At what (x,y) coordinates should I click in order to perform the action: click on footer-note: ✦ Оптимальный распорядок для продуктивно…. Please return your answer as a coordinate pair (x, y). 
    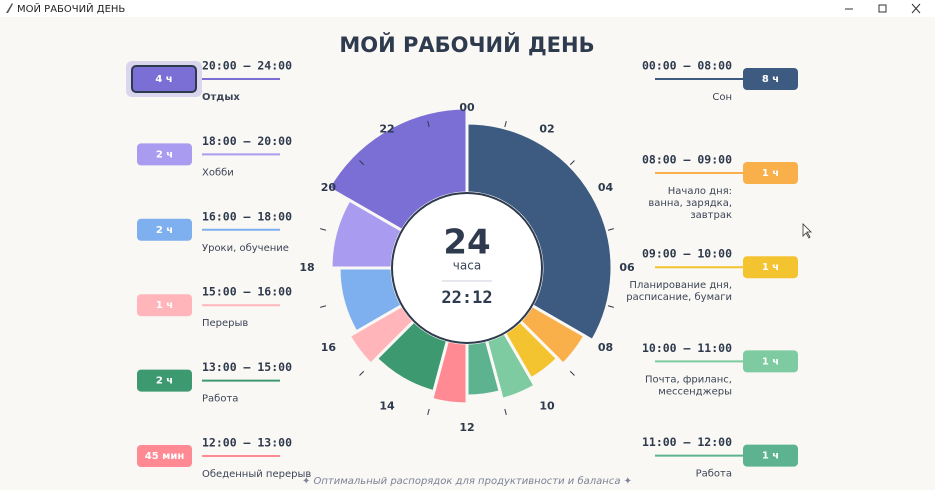
    Looking at the image, I should click on (467, 481).